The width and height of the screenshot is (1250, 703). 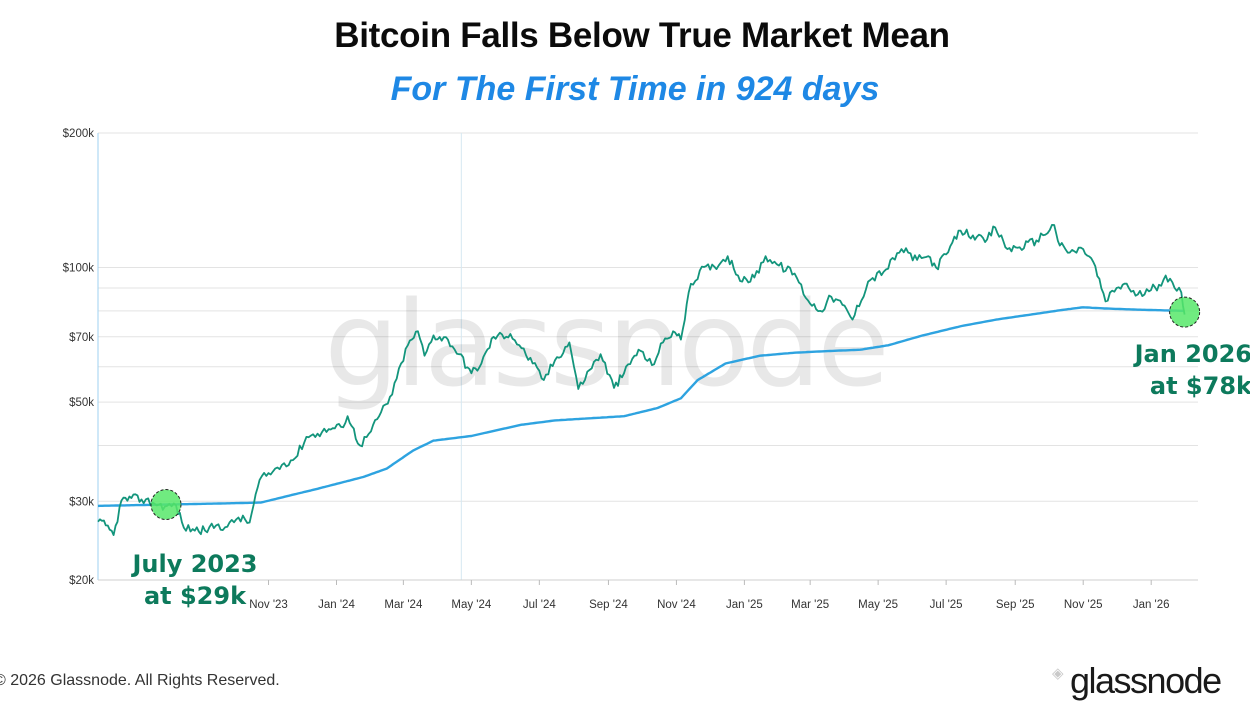 I want to click on highlight-circle-july-2023, so click(x=166, y=505).